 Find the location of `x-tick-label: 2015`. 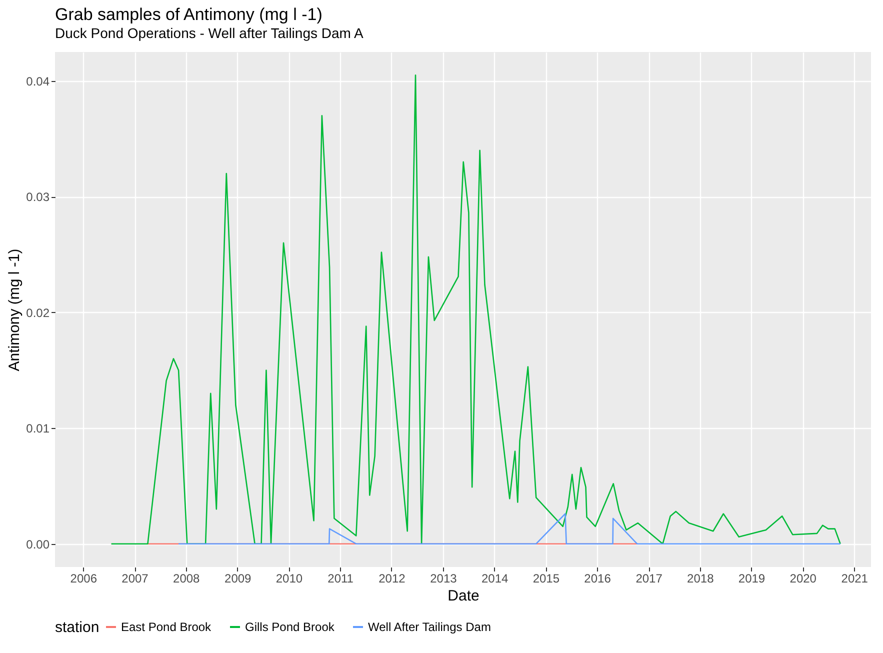

x-tick-label: 2015 is located at coordinates (546, 579).